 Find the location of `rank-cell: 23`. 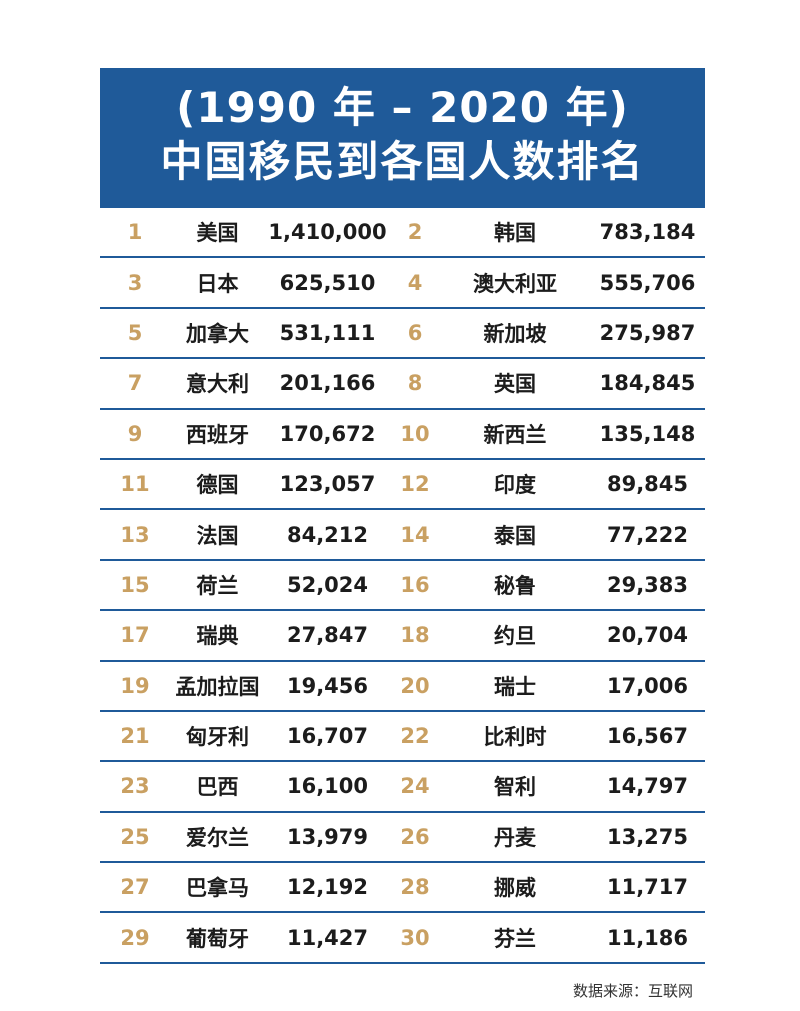

rank-cell: 23 is located at coordinates (135, 786).